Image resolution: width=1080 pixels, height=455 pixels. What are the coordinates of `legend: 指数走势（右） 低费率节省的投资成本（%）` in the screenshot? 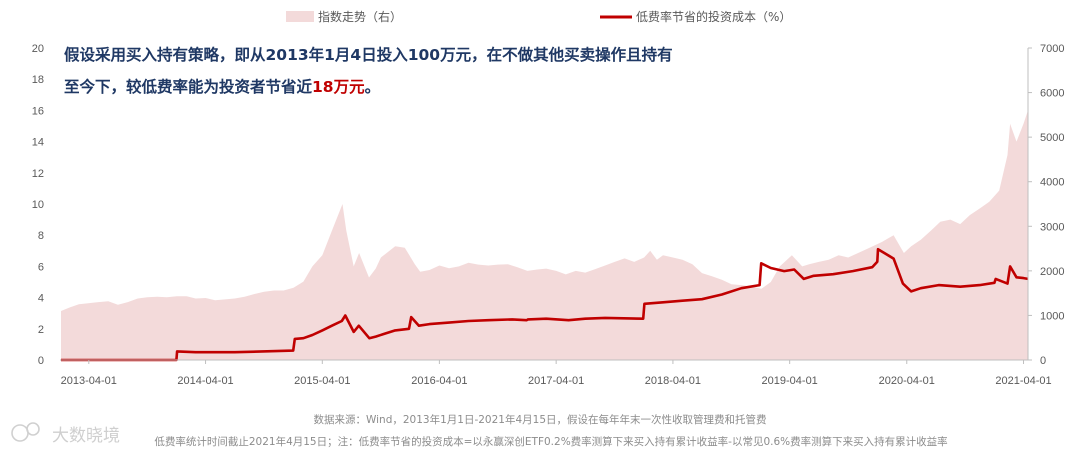 It's located at (538, 16).